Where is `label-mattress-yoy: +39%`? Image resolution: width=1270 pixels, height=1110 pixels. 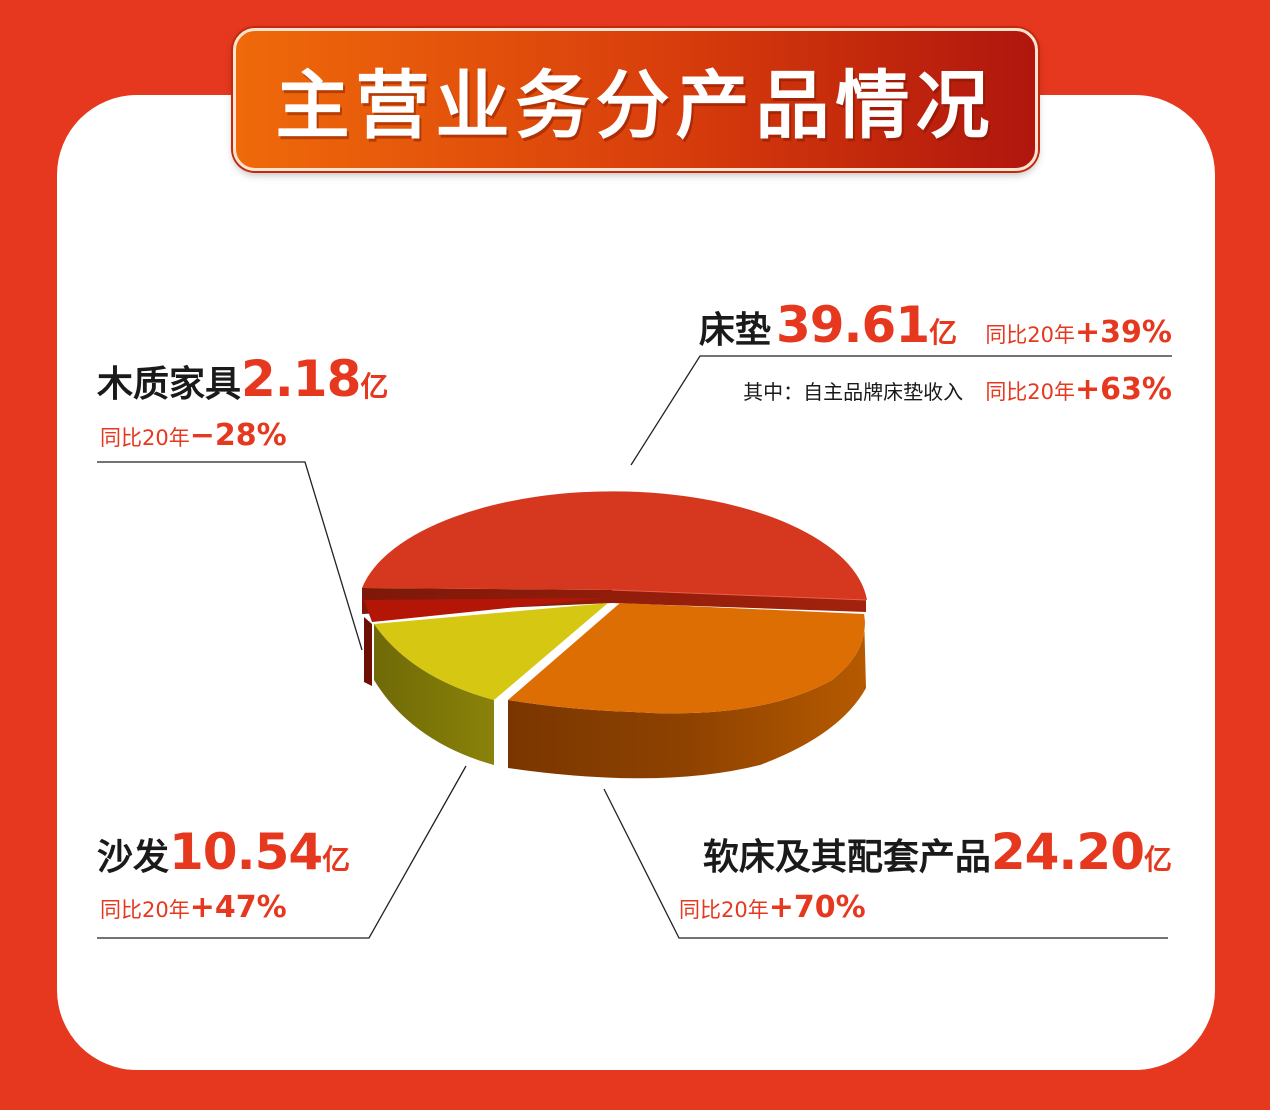
label-mattress-yoy: +39% is located at coordinates (1123, 332).